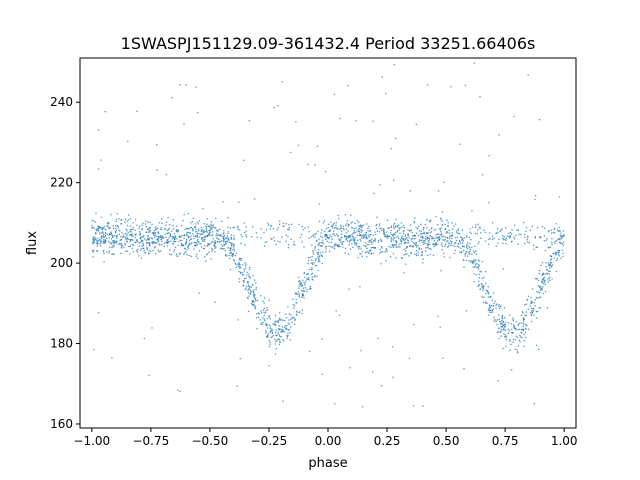  Describe the element at coordinates (210, 441) in the screenshot. I see `x-tick-label: −0.50` at that location.